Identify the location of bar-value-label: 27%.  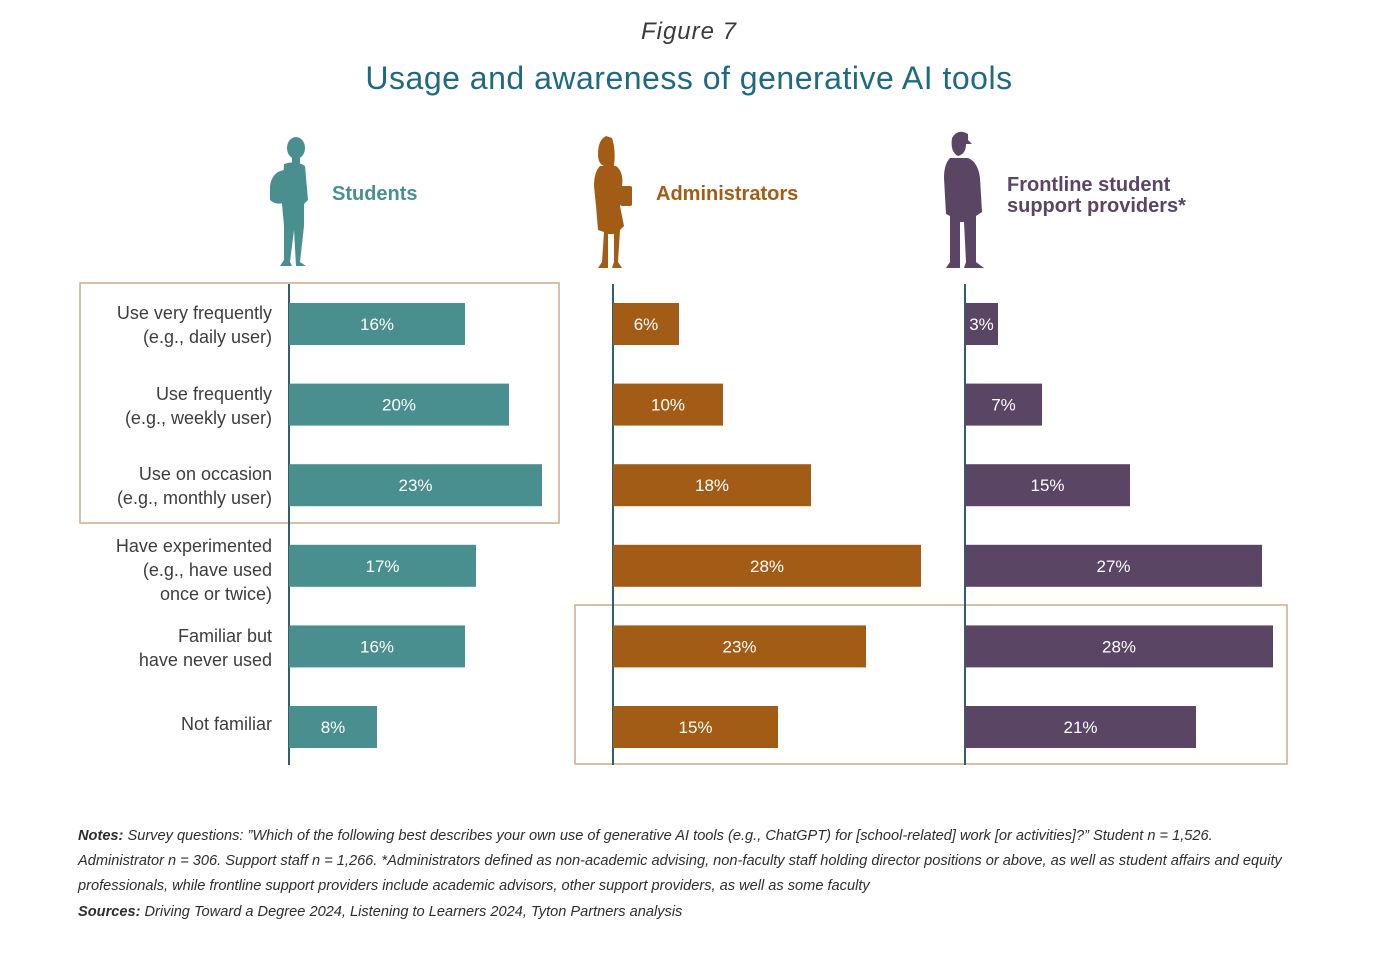
(1113, 566).